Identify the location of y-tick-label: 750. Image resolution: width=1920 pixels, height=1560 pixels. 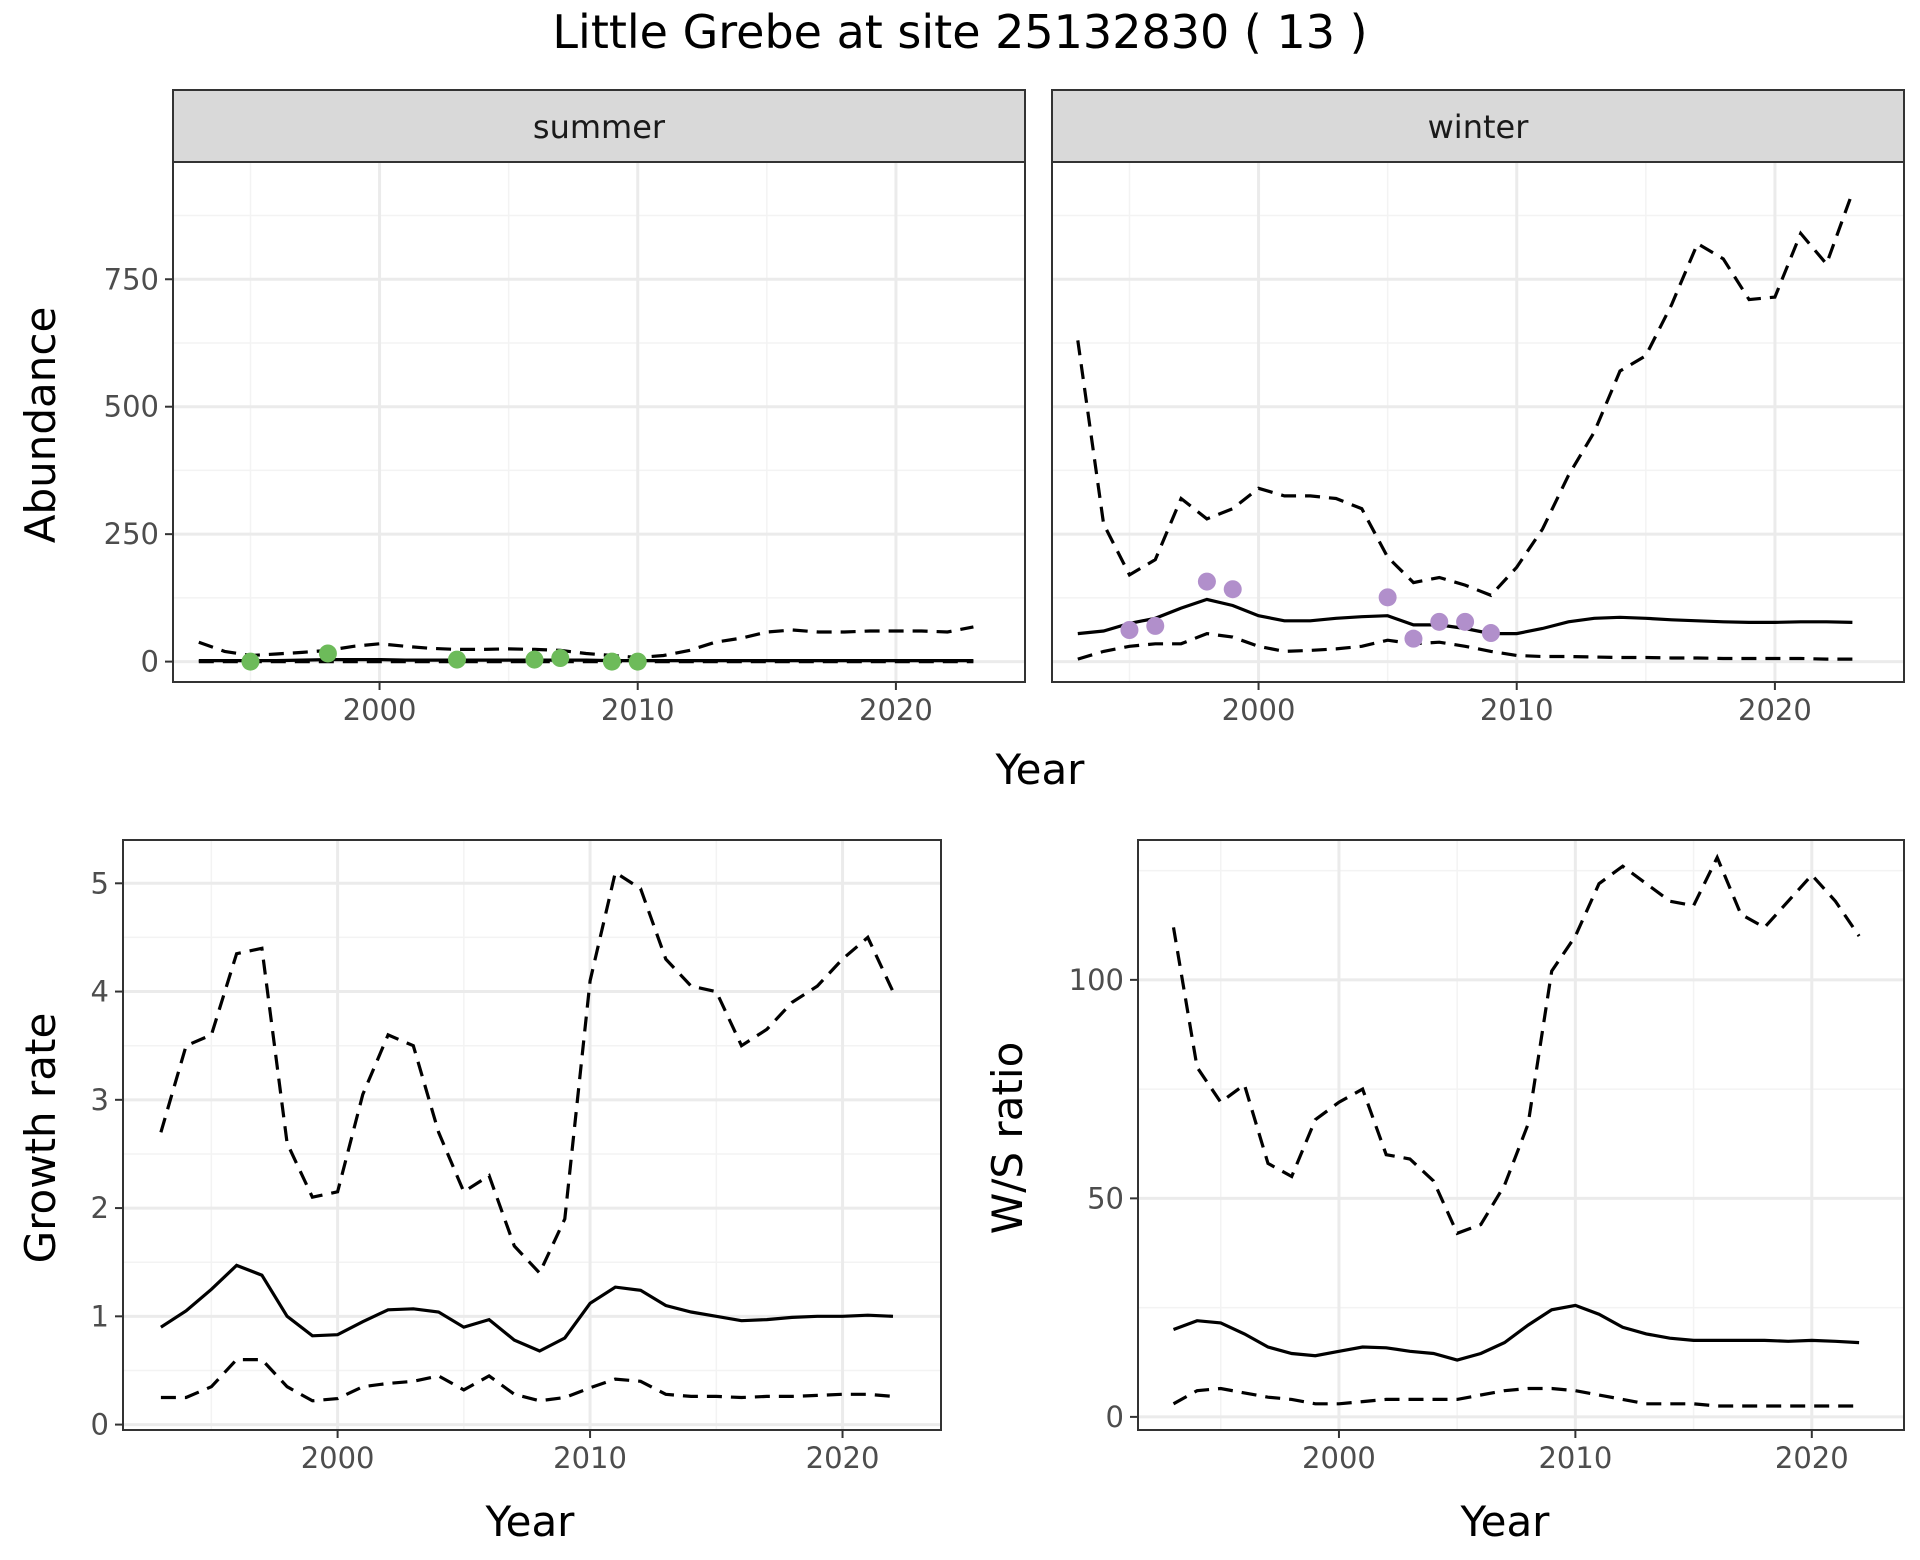
(131, 279).